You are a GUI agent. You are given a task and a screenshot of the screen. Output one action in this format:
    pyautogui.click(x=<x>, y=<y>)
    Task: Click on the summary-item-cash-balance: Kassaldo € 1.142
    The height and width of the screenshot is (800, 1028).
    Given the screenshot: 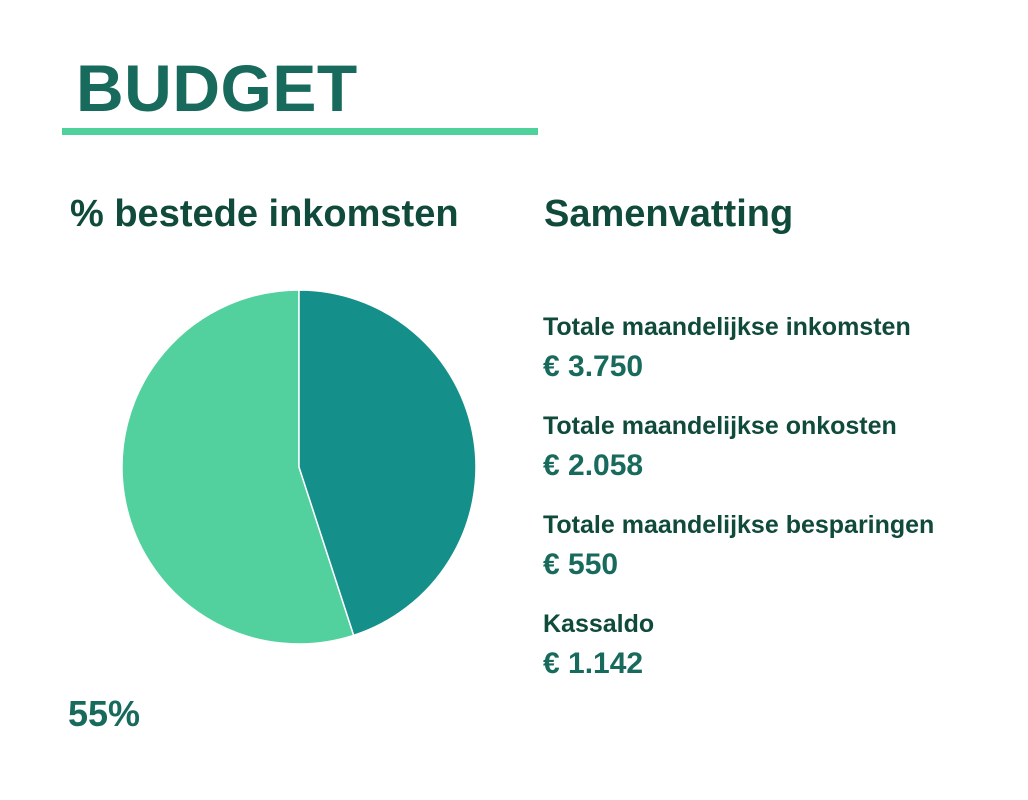 What is the action you would take?
    pyautogui.click(x=783, y=654)
    